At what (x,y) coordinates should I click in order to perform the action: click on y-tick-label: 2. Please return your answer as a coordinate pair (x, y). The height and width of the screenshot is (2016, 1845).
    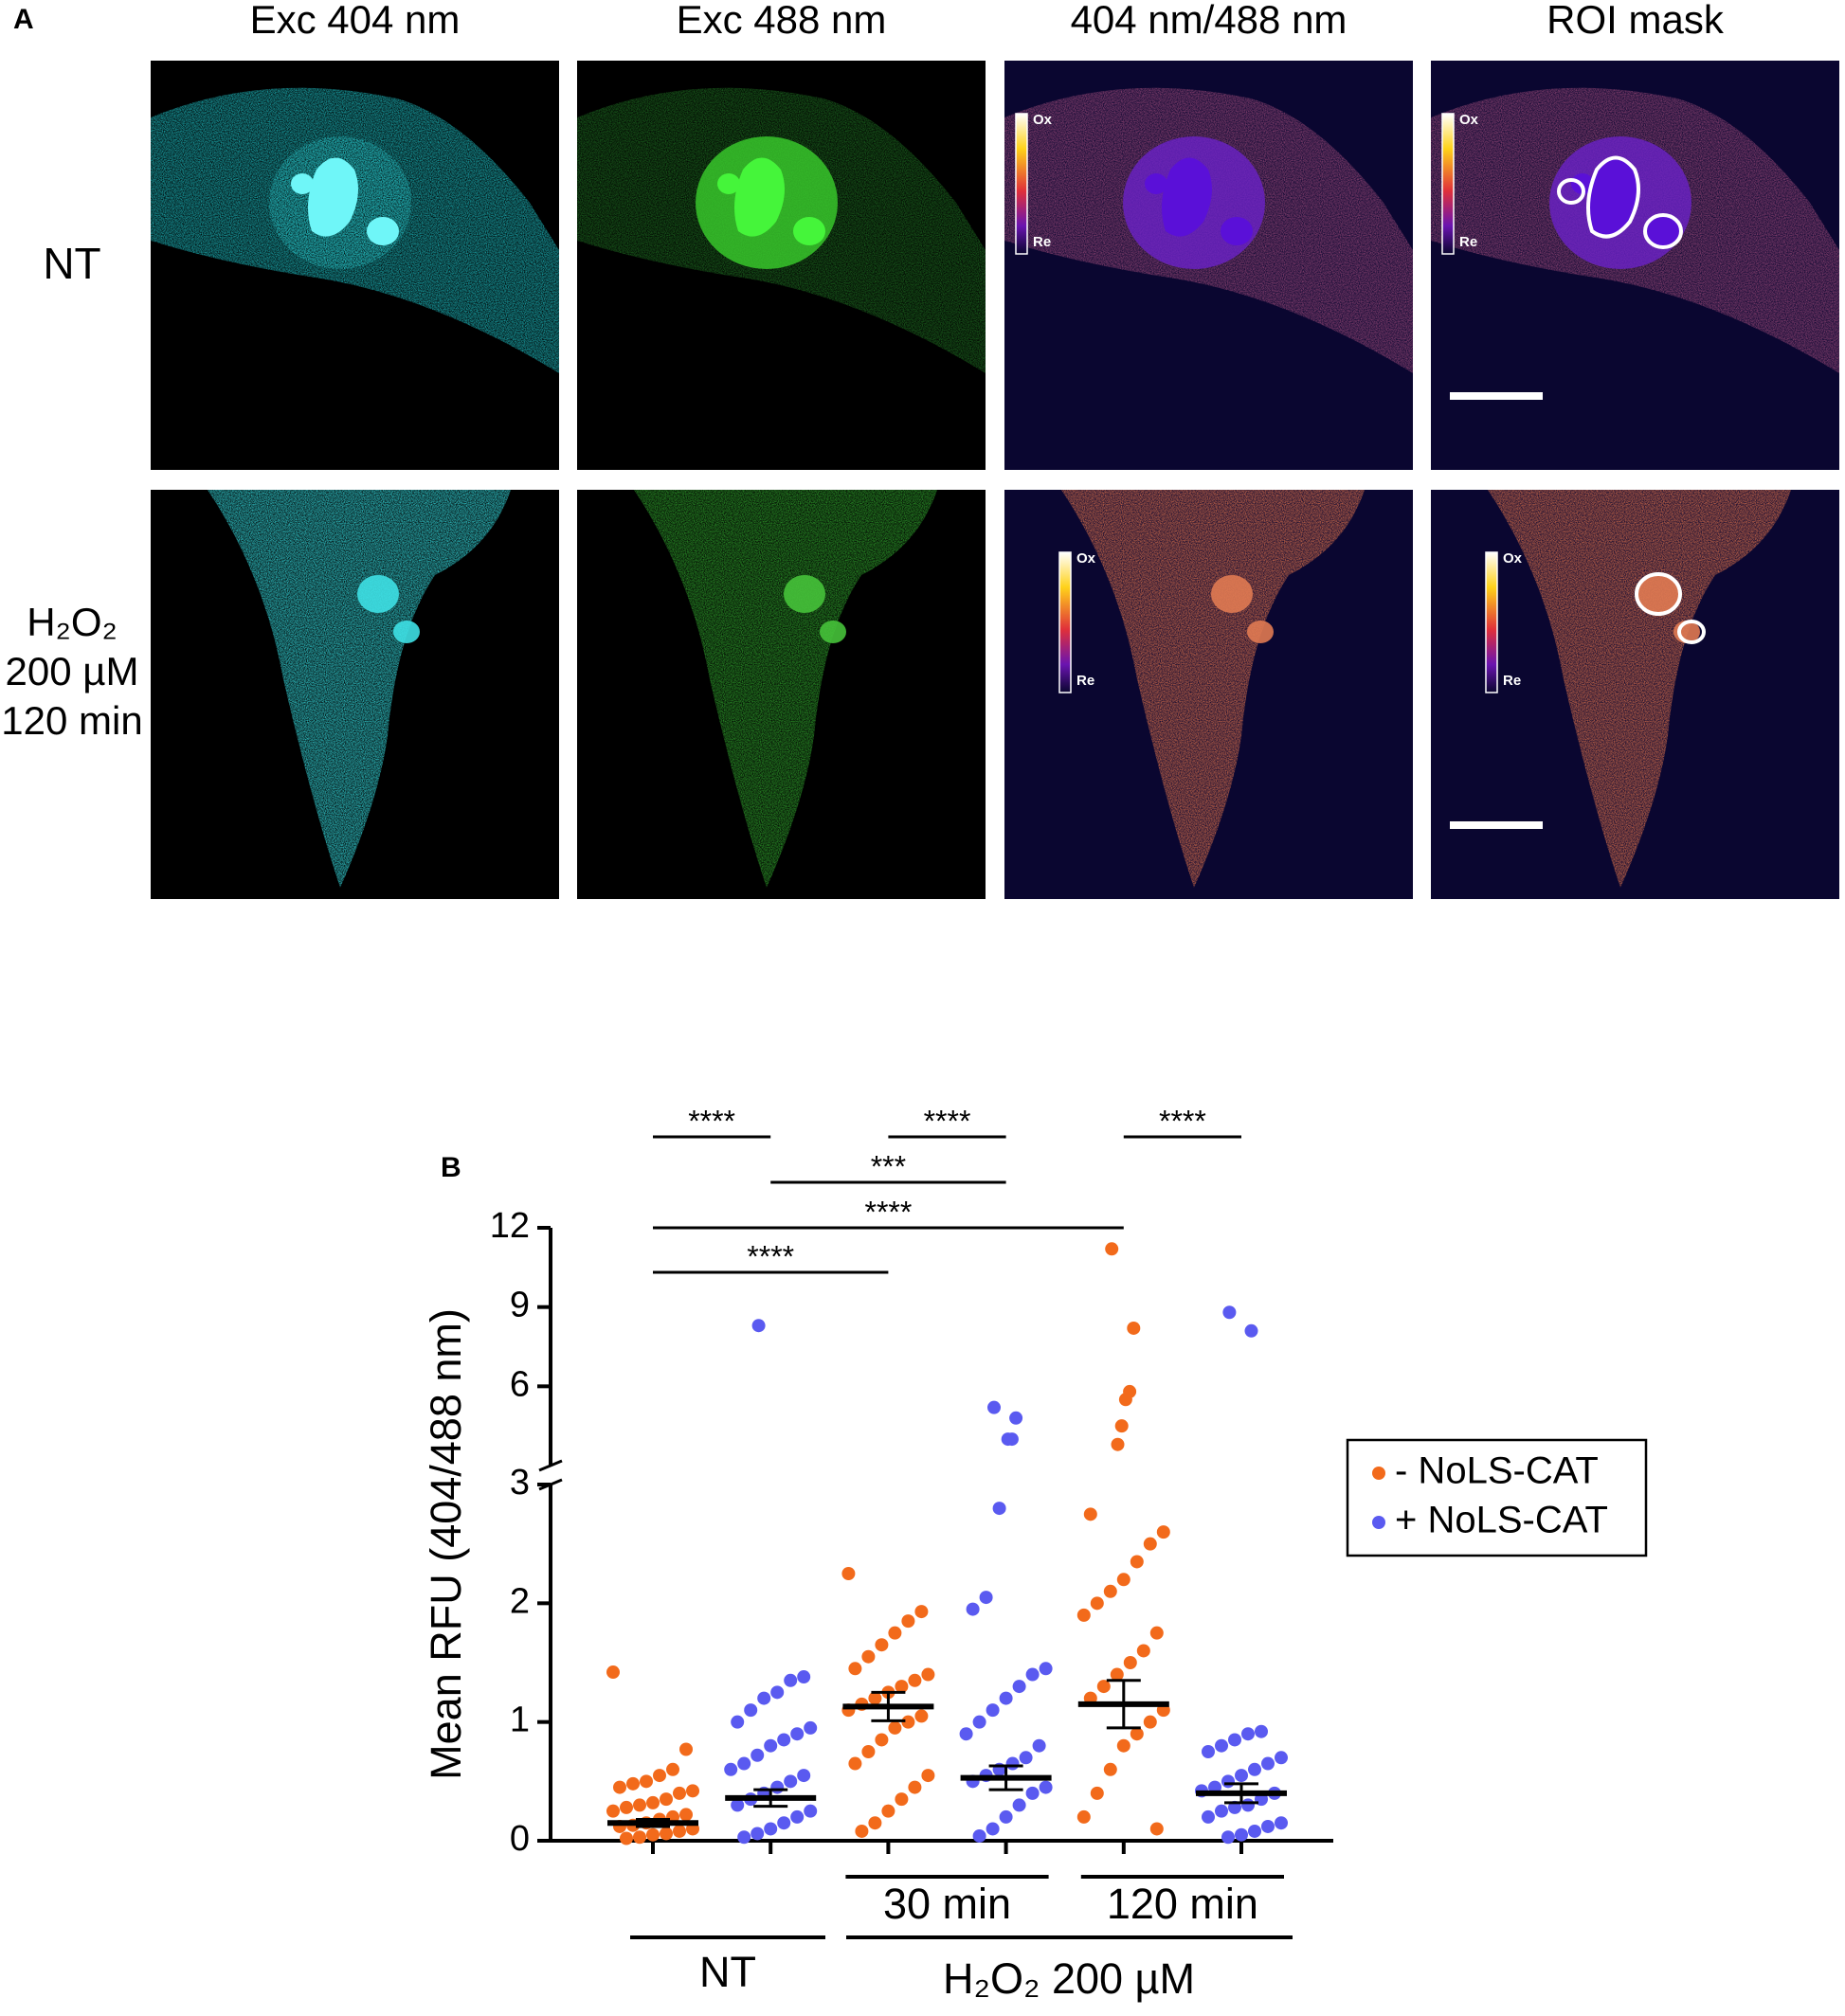
    Looking at the image, I should click on (520, 1601).